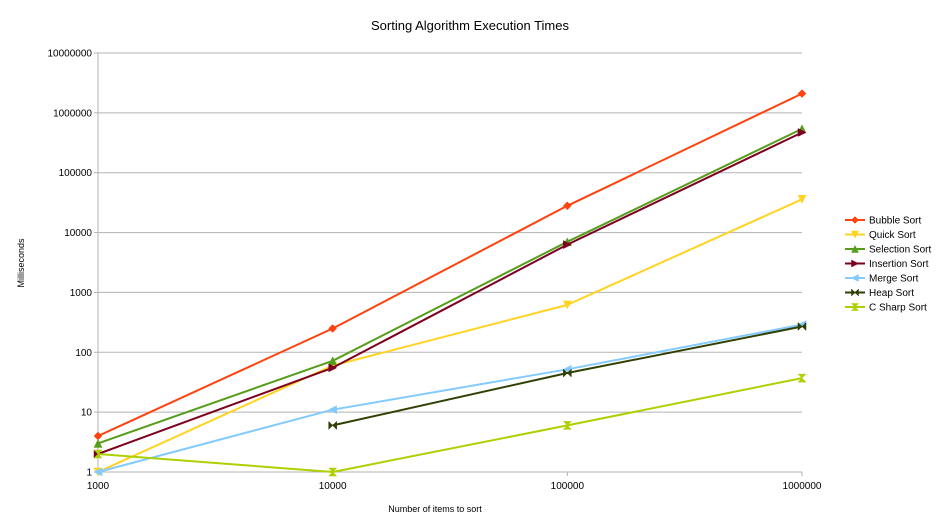 This screenshot has height=530, width=943. What do you see at coordinates (894, 279) in the screenshot?
I see `legend-label: Merge Sort` at bounding box center [894, 279].